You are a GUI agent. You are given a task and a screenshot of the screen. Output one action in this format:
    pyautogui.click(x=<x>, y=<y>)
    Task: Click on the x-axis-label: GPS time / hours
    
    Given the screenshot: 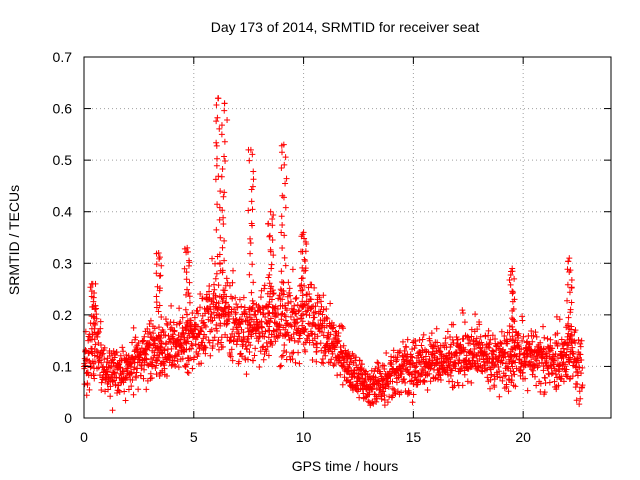 What is the action you would take?
    pyautogui.click(x=345, y=466)
    